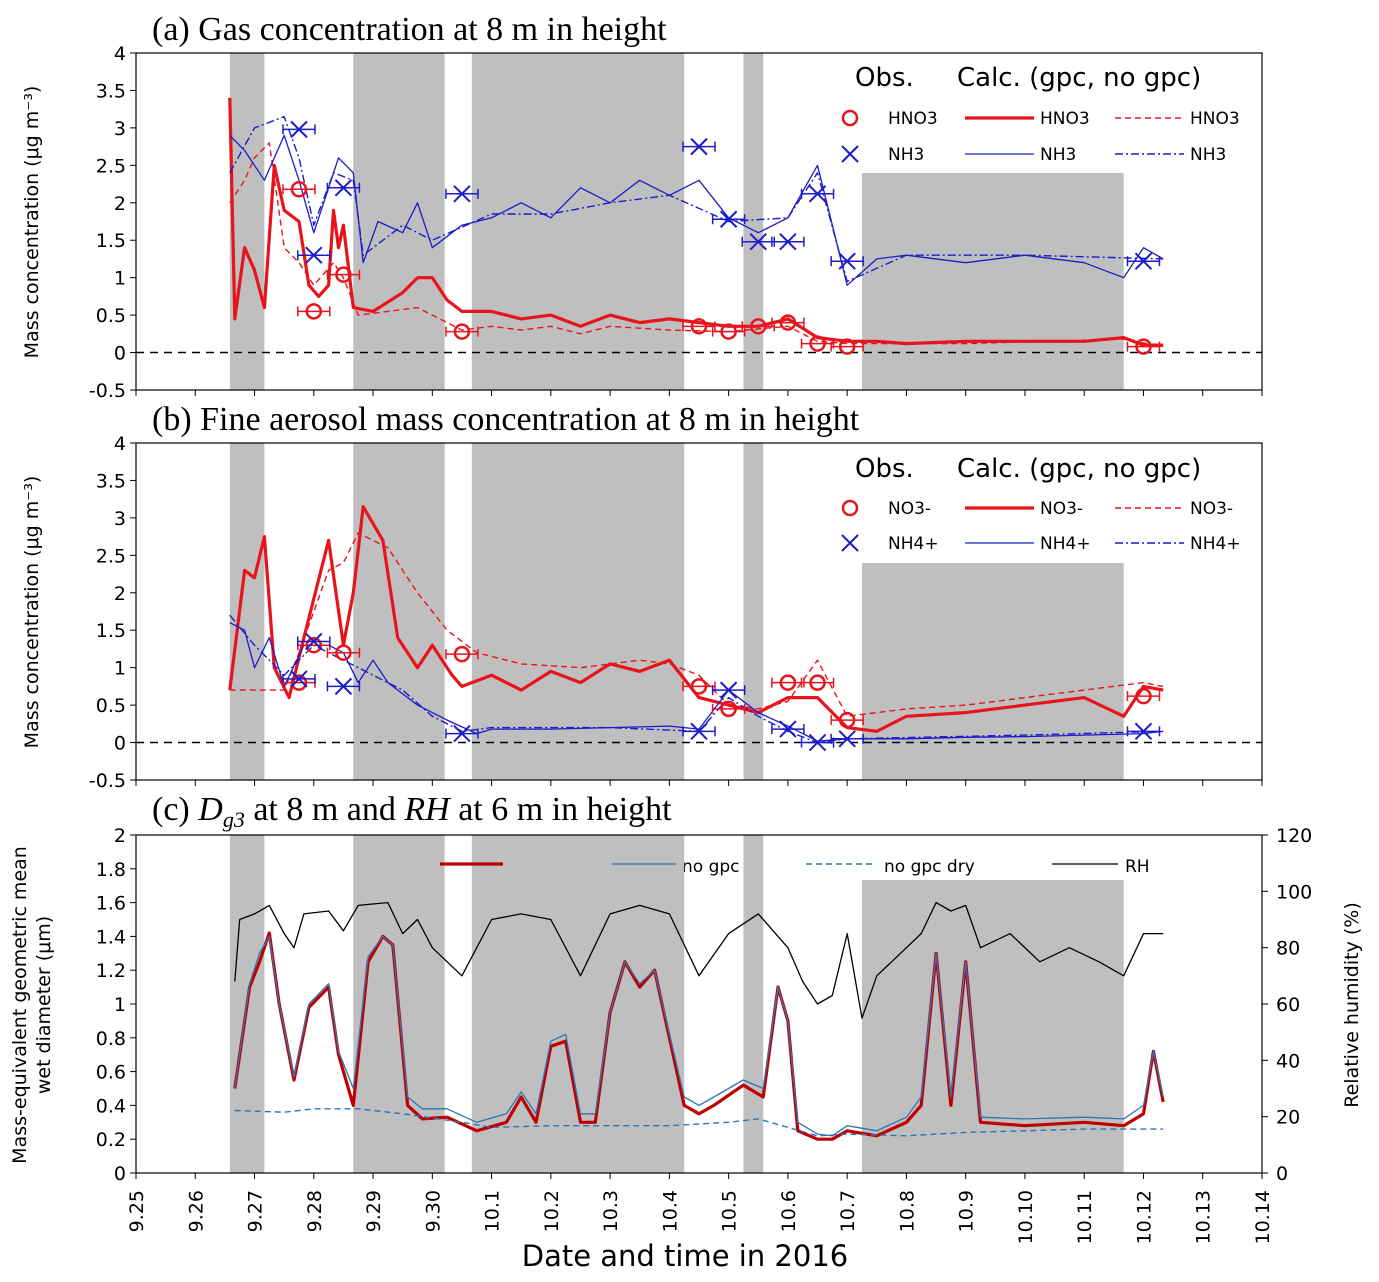 The width and height of the screenshot is (1379, 1282). Describe the element at coordinates (111, 1106) in the screenshot. I see `y-tick-label: 0.4` at that location.